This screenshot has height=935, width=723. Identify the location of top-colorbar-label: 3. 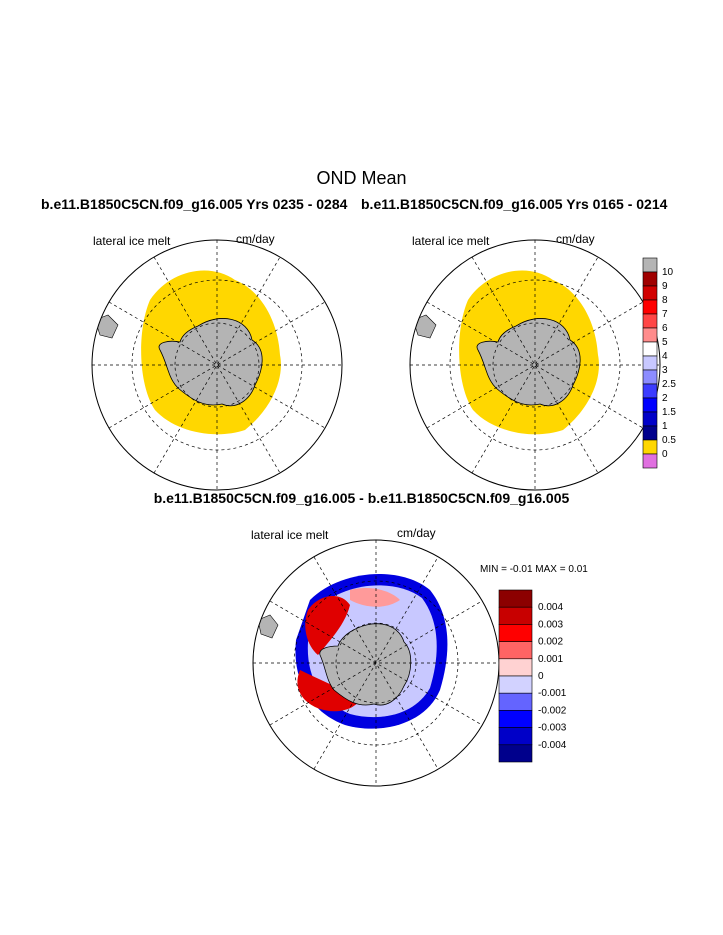
(665, 370).